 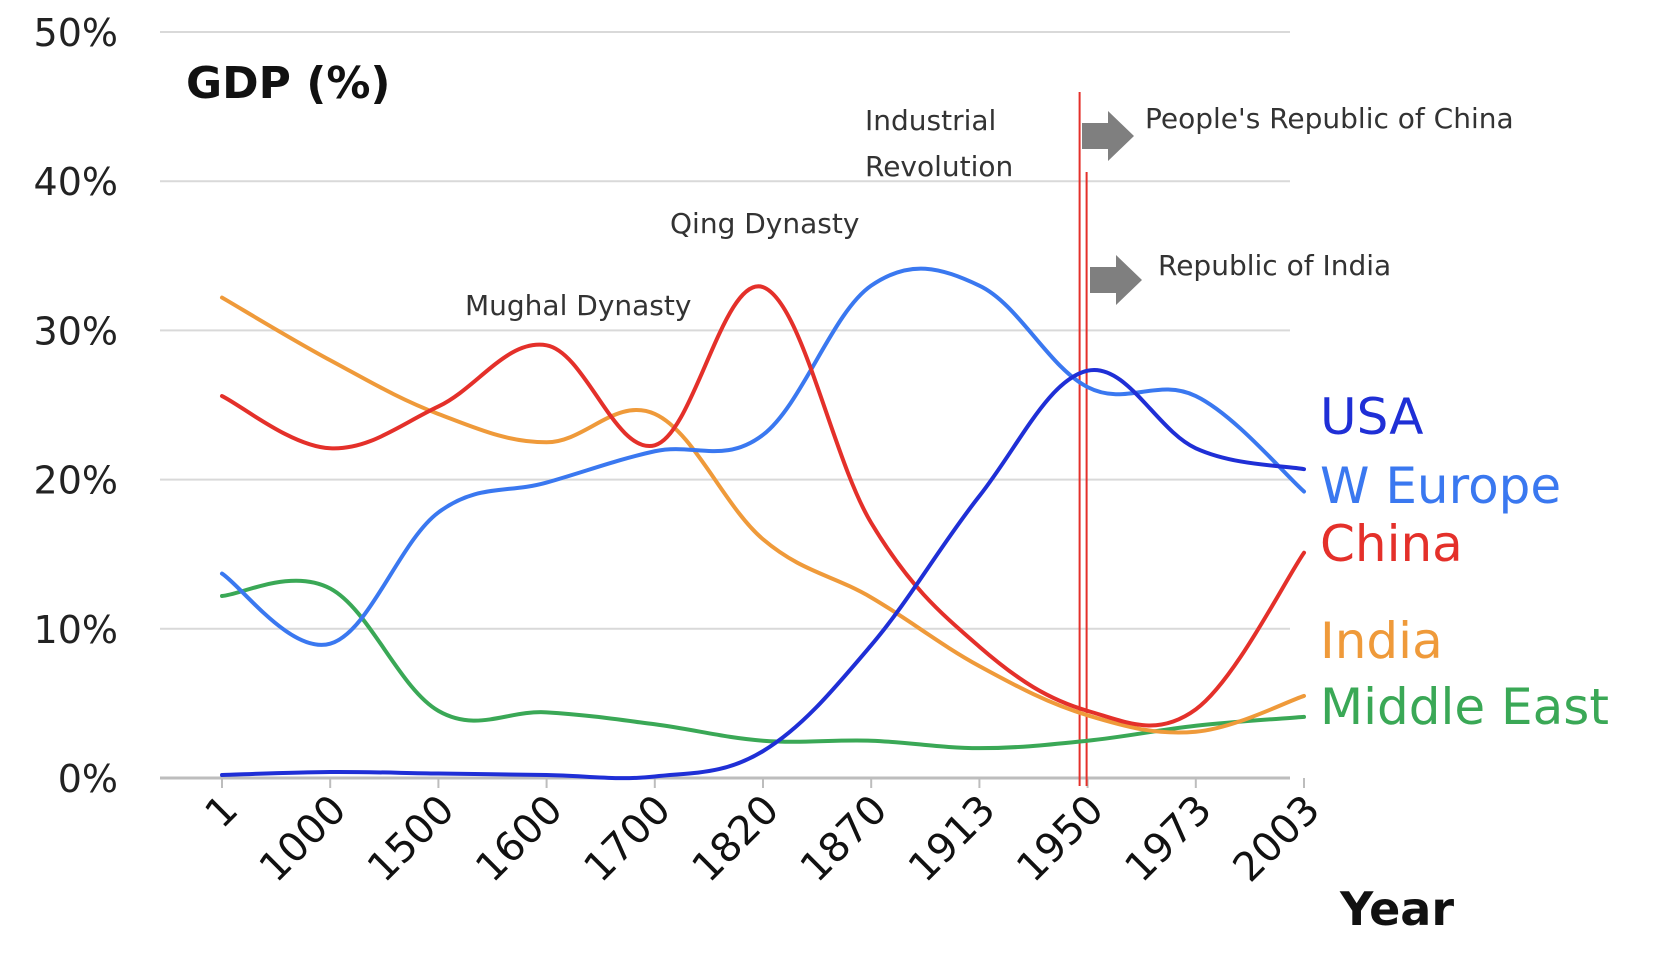 What do you see at coordinates (76, 182) in the screenshot?
I see `y-tick-label: 40%` at bounding box center [76, 182].